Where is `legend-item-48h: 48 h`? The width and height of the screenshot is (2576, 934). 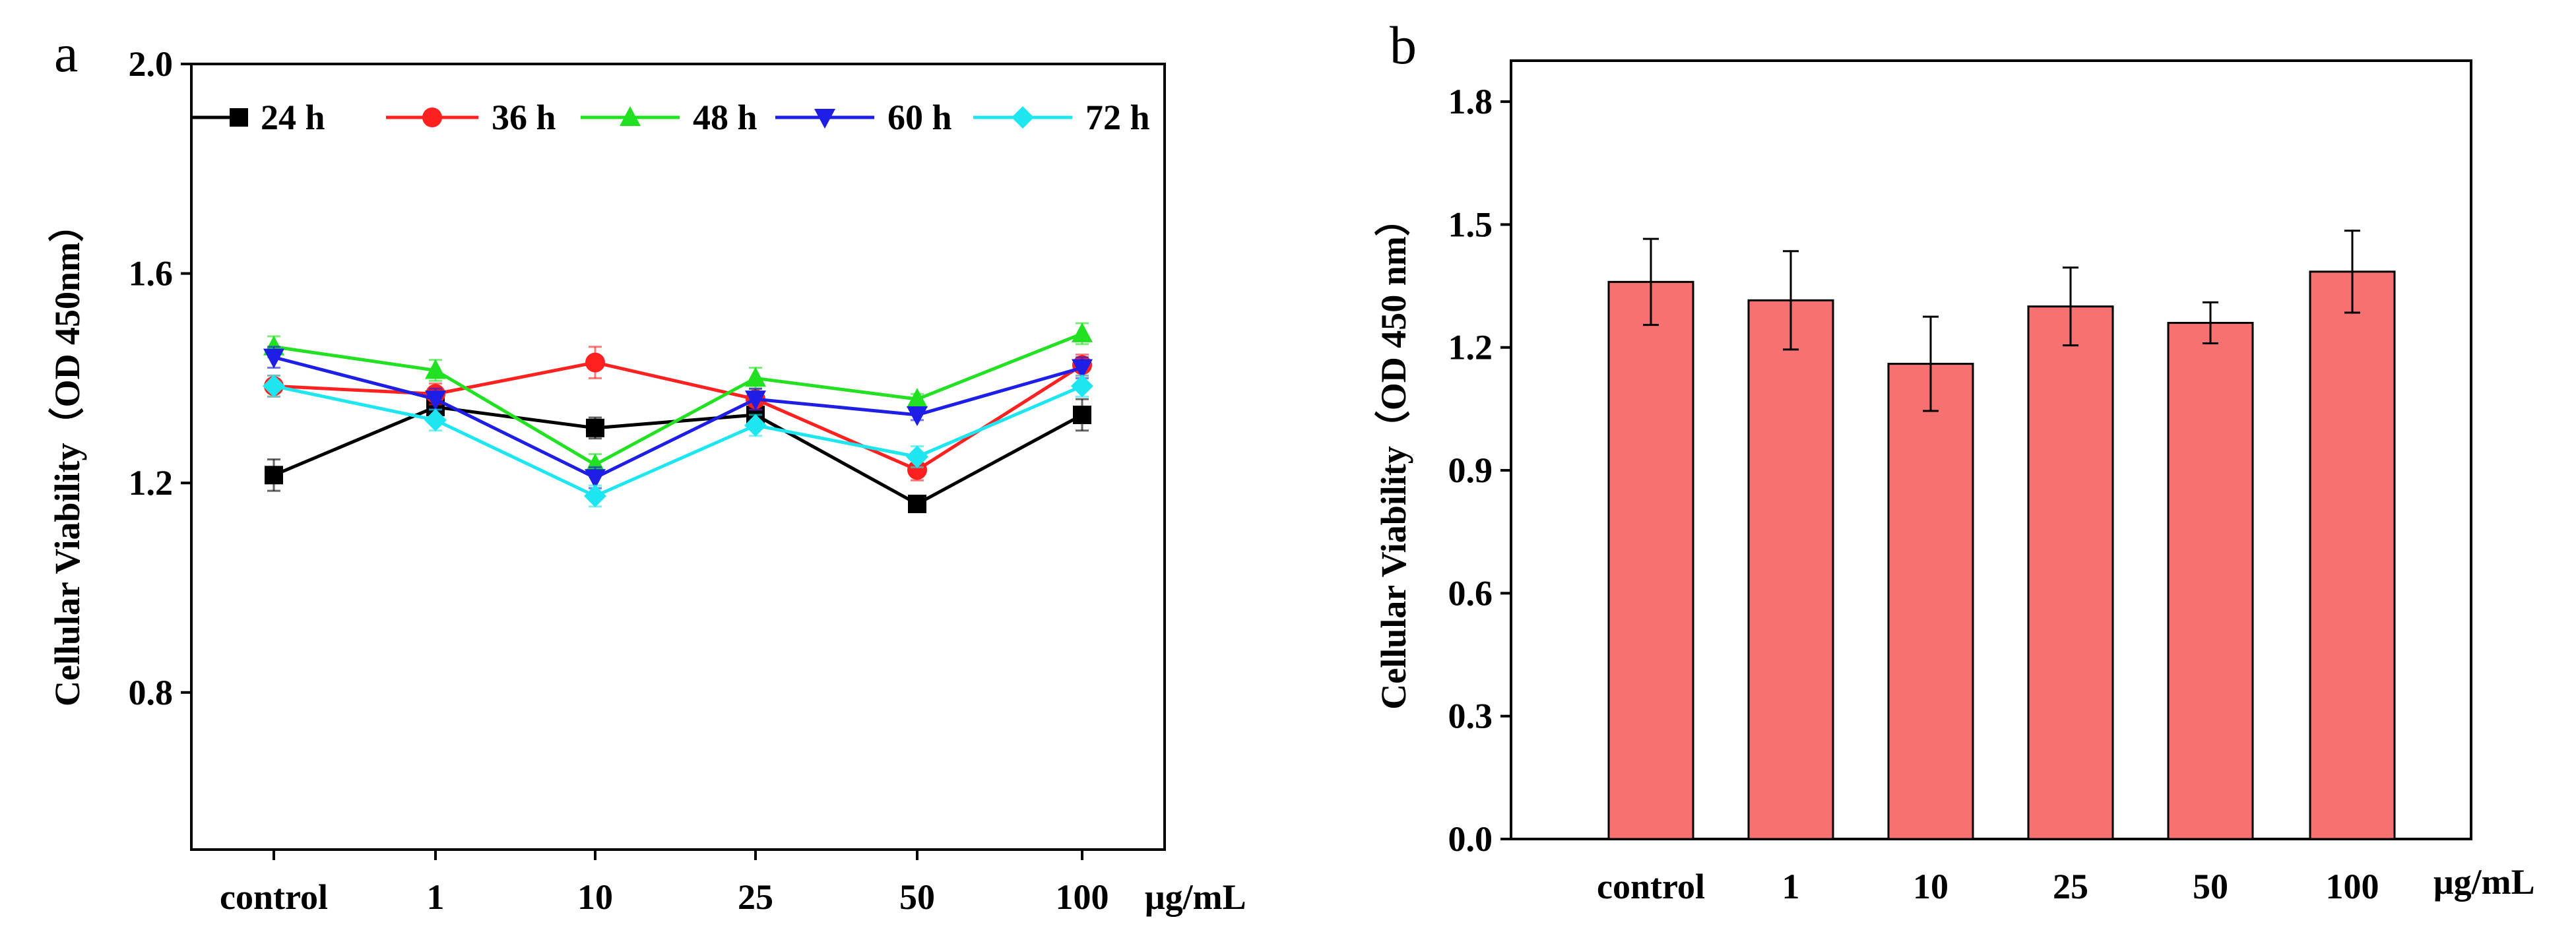 legend-item-48h: 48 h is located at coordinates (669, 117).